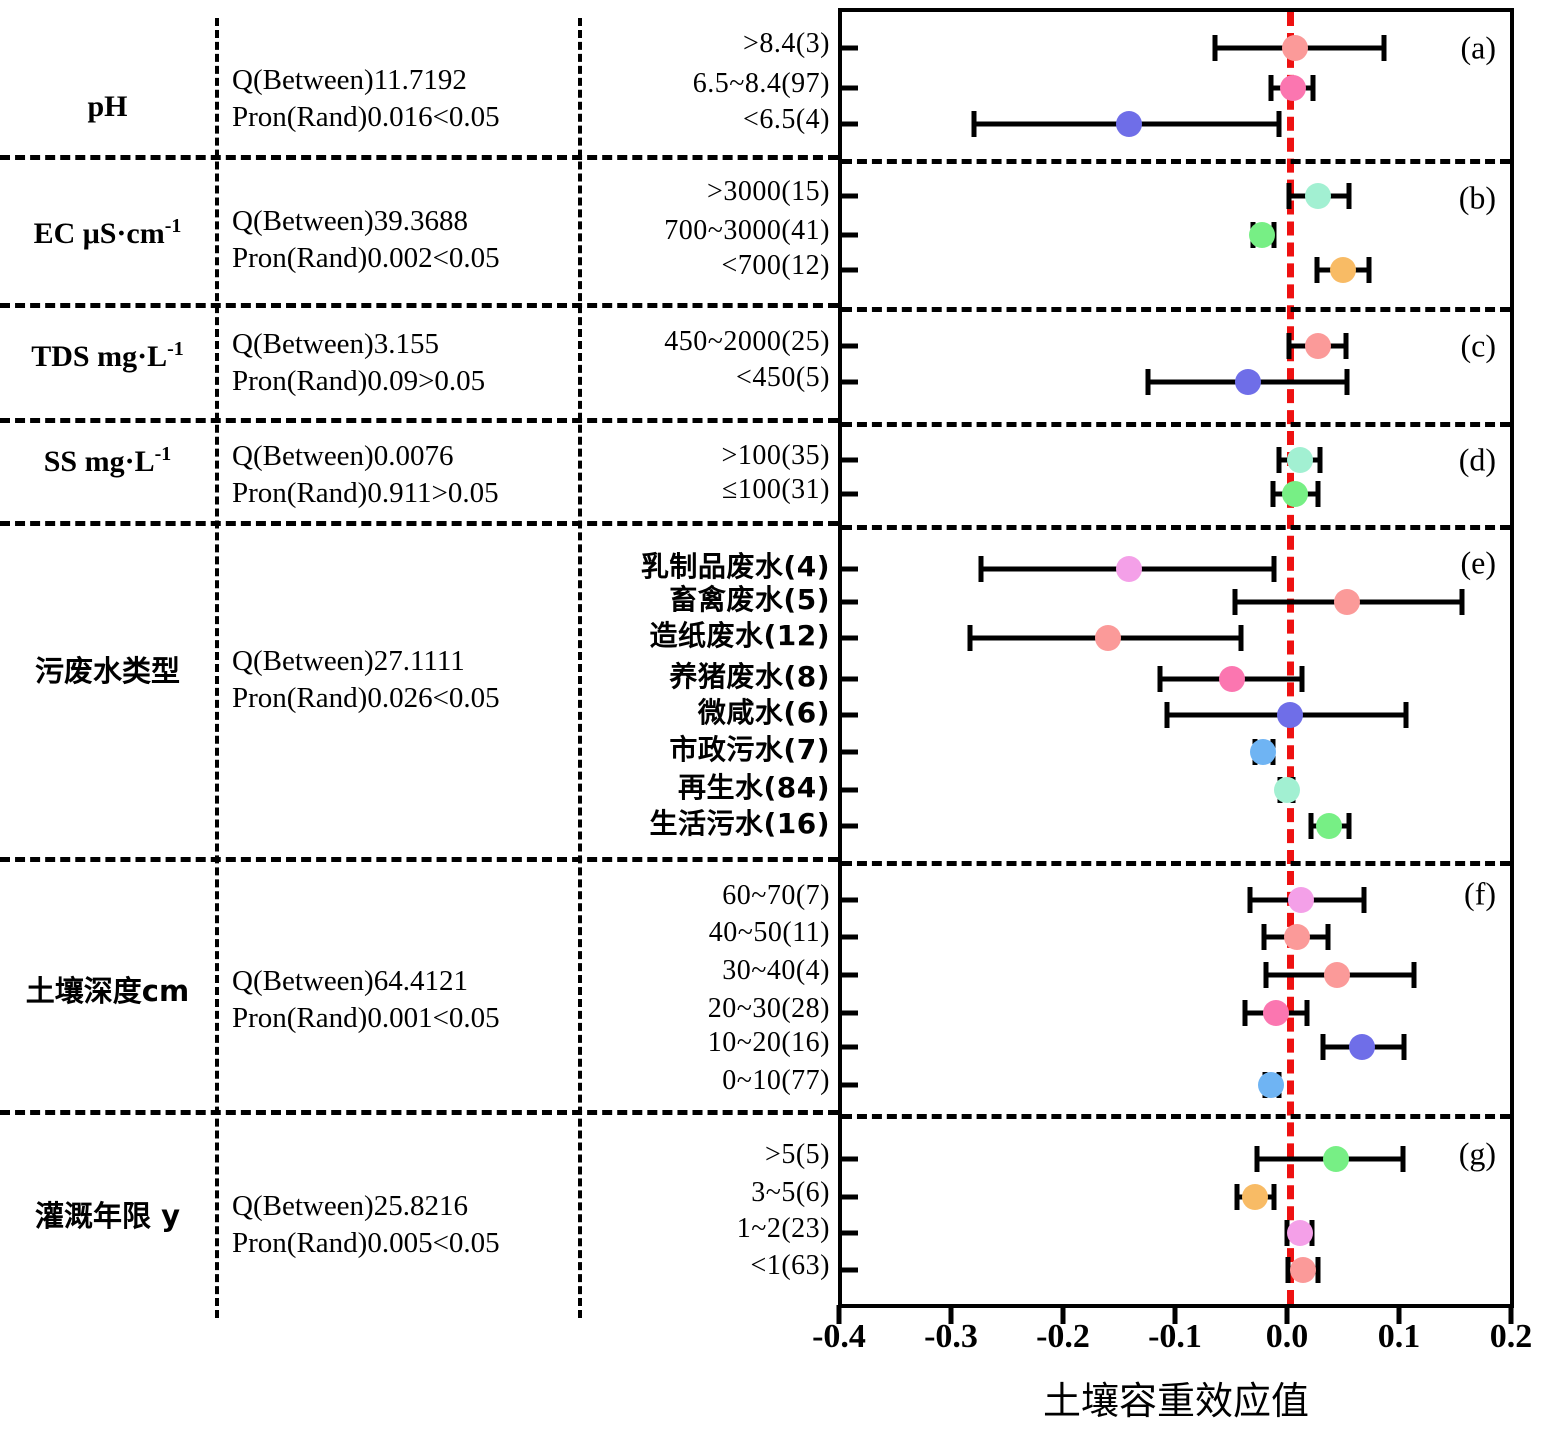  What do you see at coordinates (768, 191) in the screenshot?
I see `category-label: >3000(15)` at bounding box center [768, 191].